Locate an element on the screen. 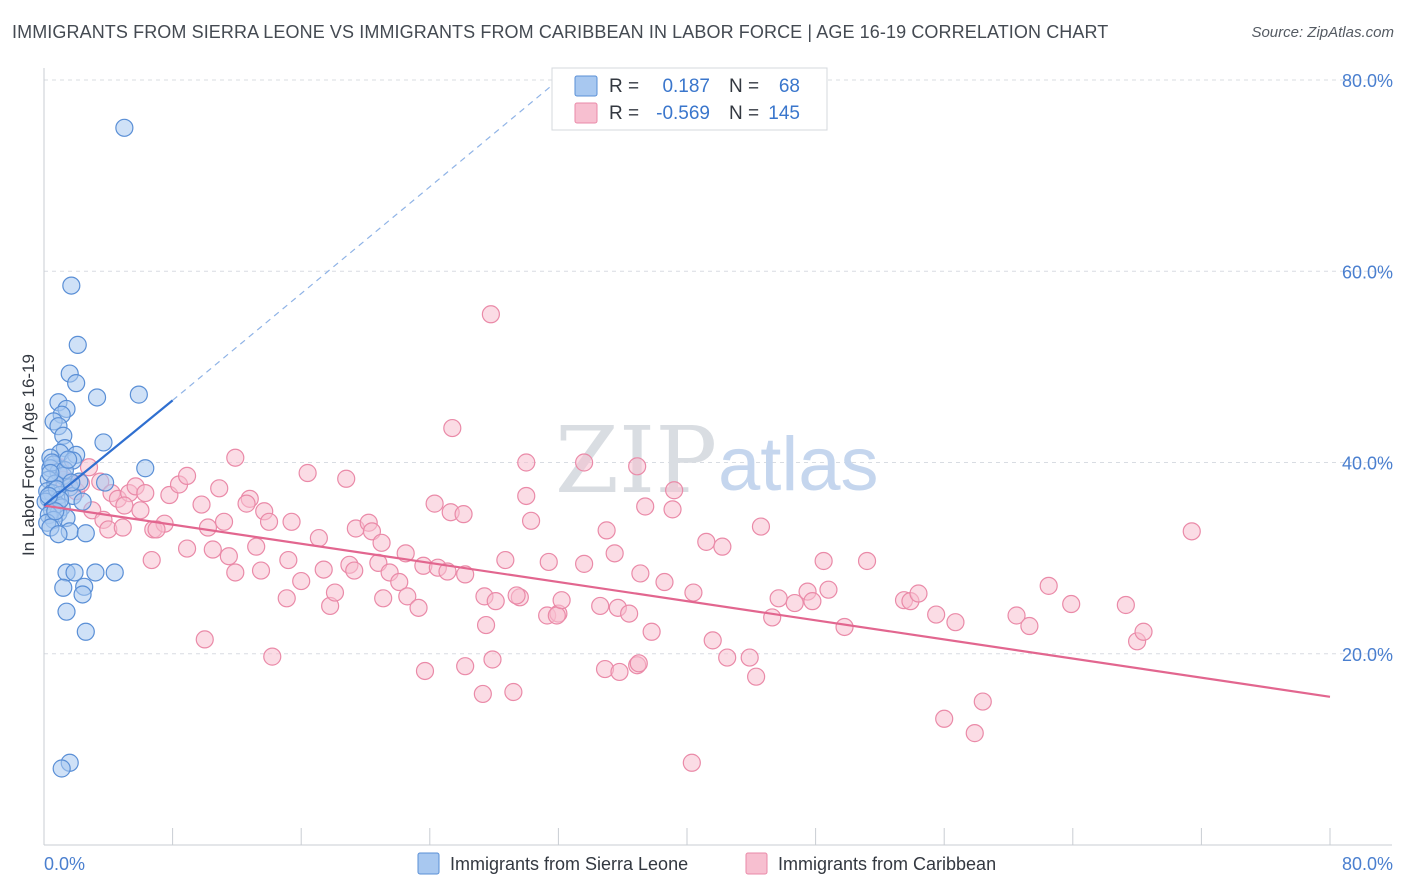  correlation-legend: R = 0.187 N = 68 R = -0.569 N = 145 is located at coordinates (689, 99).